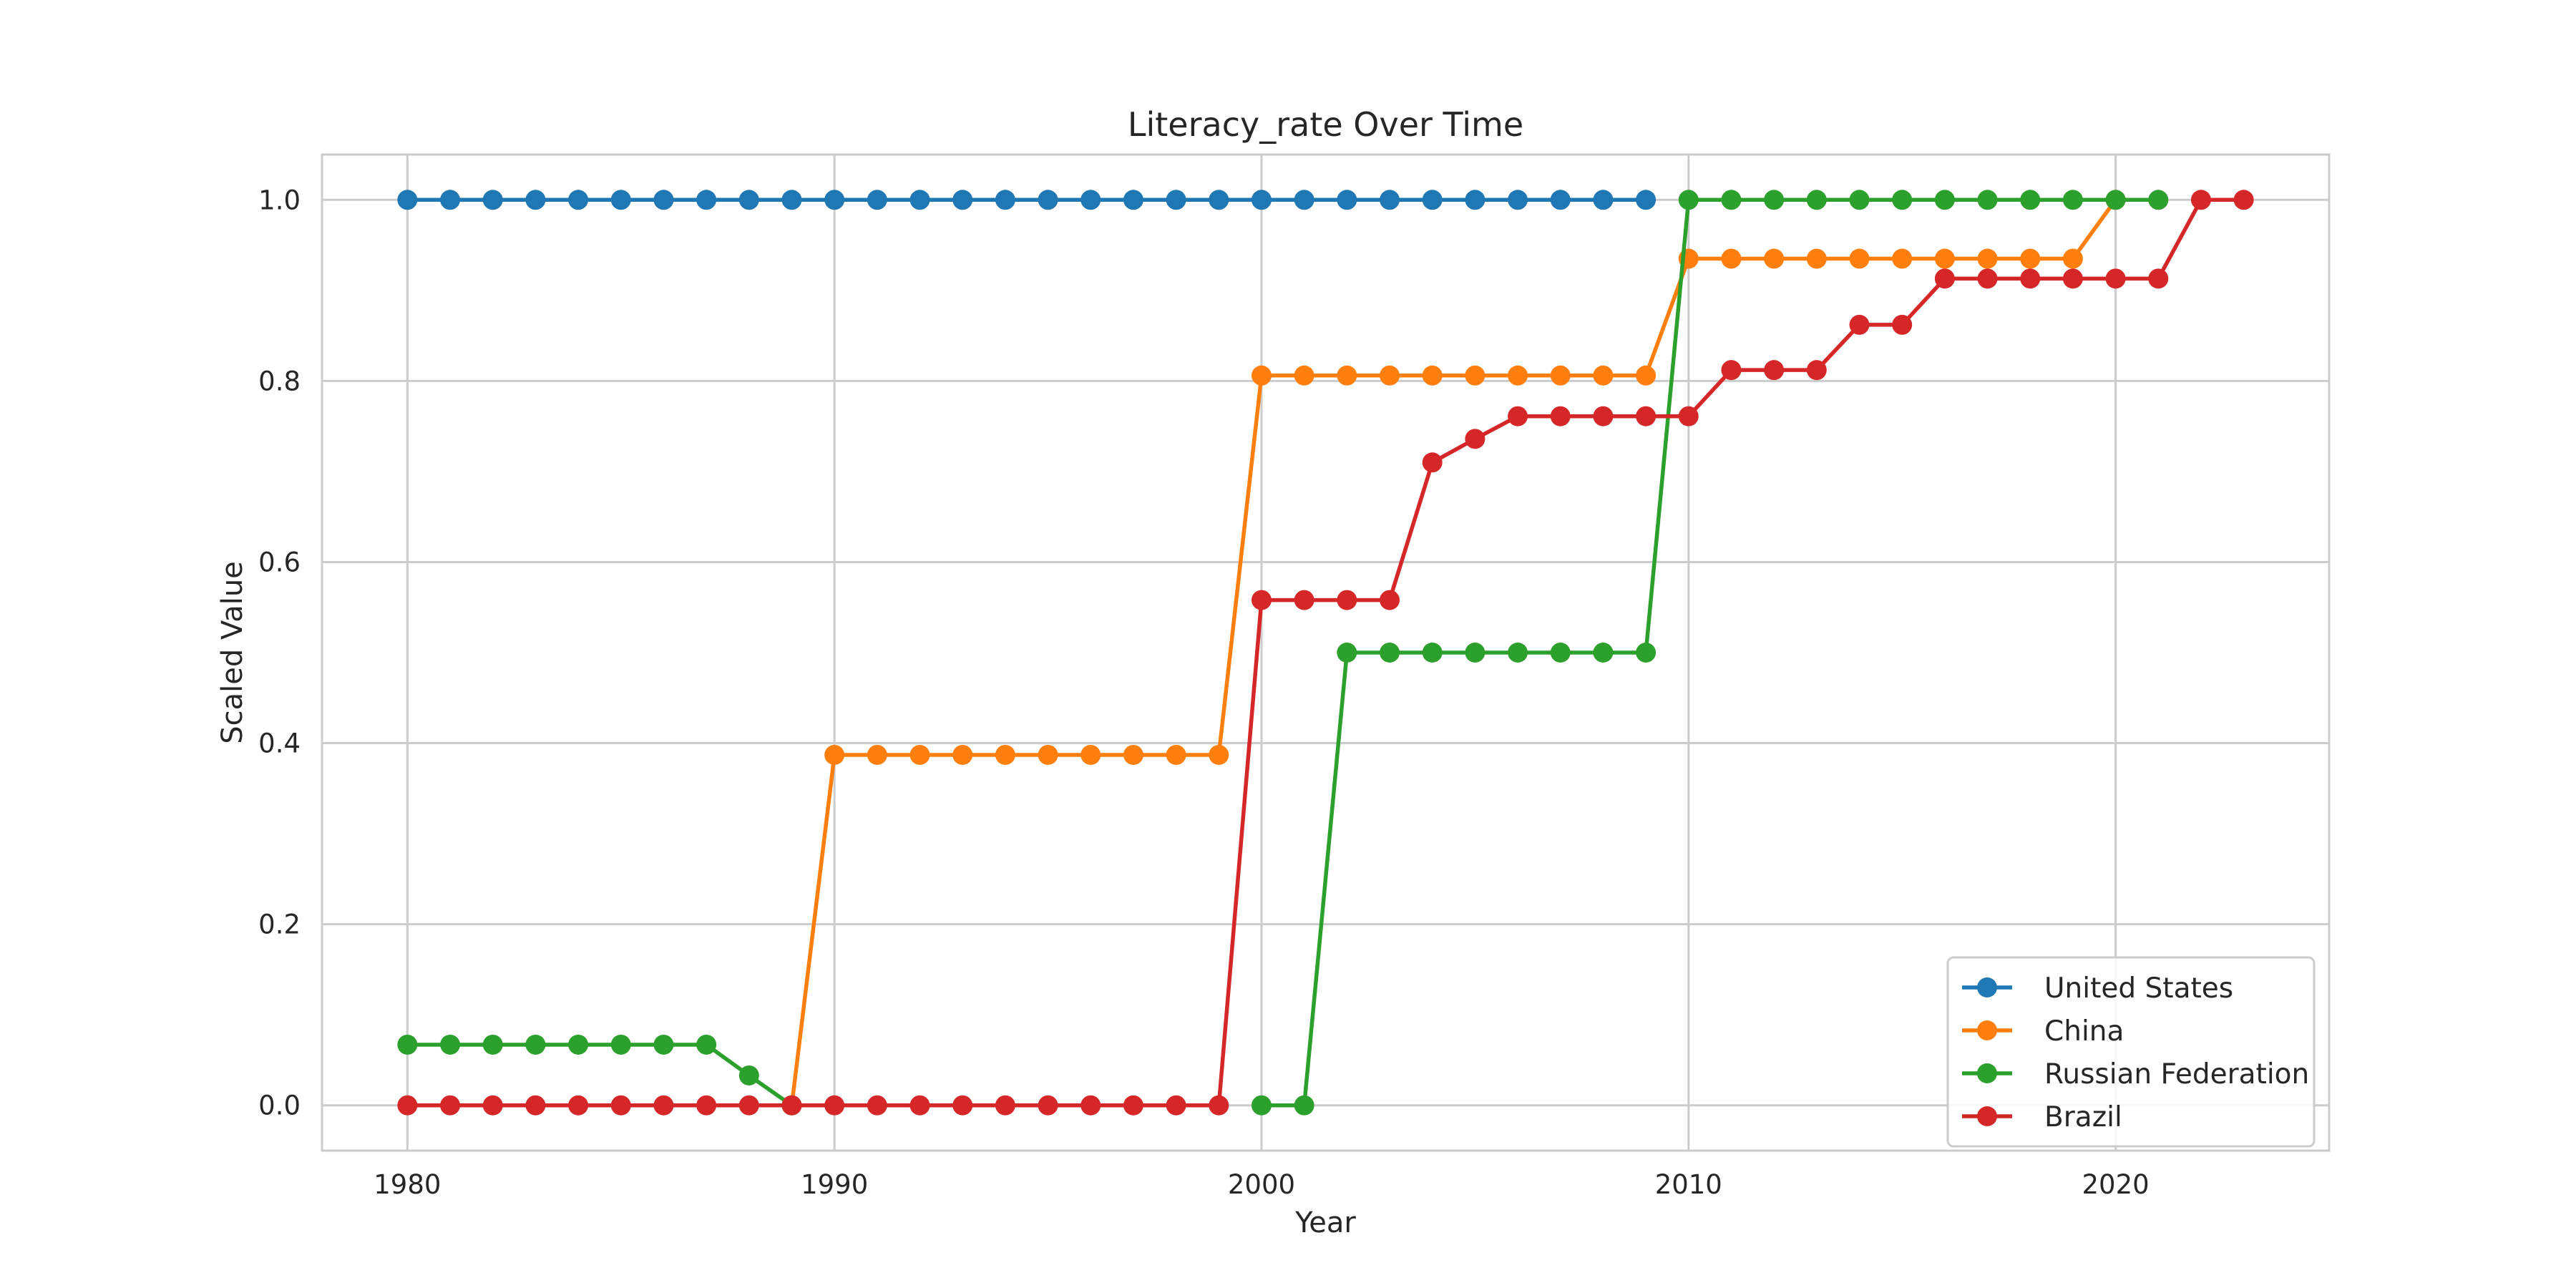 Image resolution: width=2576 pixels, height=1288 pixels. Describe the element at coordinates (1987, 1030) in the screenshot. I see `legend-marker-china` at that location.